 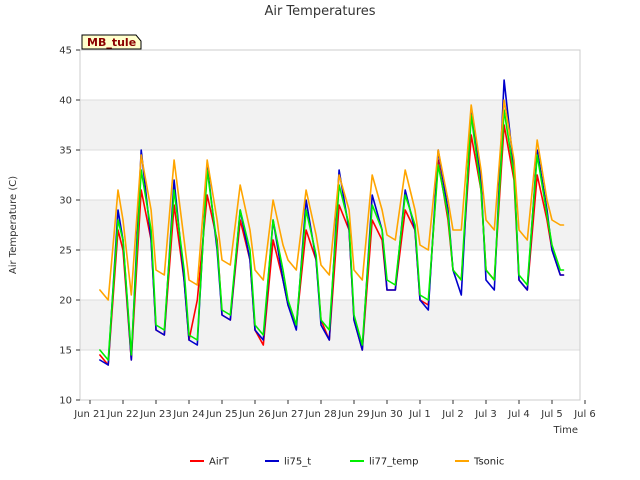 What do you see at coordinates (65, 151) in the screenshot?
I see `y-tick-label: 35` at bounding box center [65, 151].